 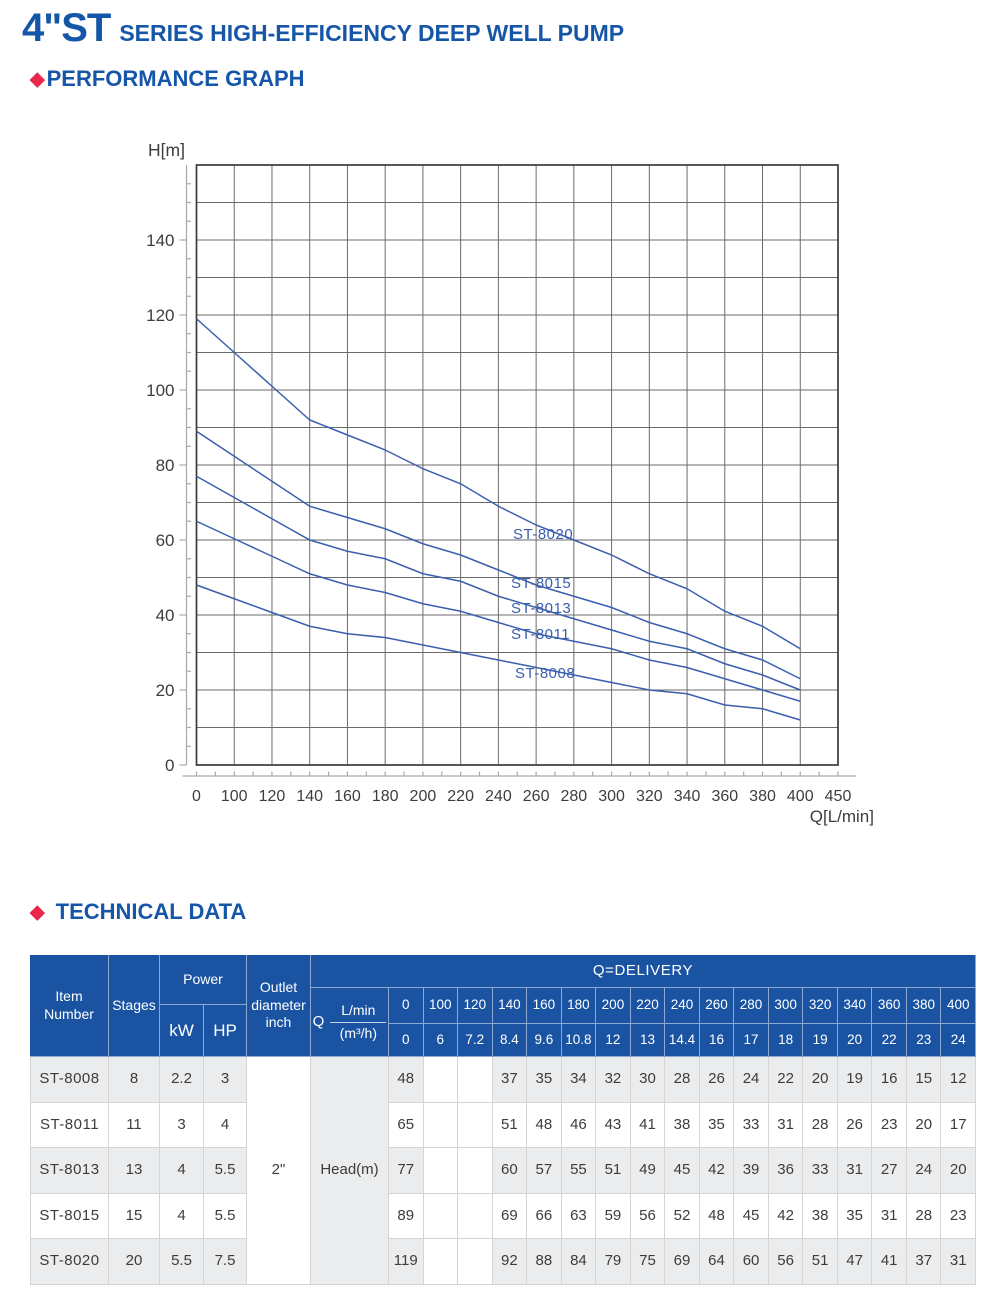 I want to click on svg-text: 300, so click(x=611, y=796).